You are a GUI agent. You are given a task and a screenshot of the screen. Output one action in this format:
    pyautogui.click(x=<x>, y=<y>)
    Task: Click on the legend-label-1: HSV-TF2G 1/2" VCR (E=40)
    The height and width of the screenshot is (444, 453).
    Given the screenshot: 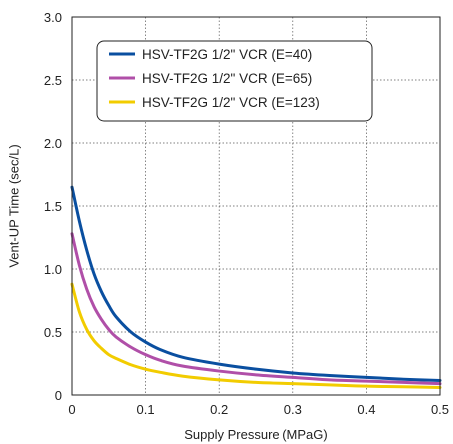 What is the action you would take?
    pyautogui.click(x=227, y=54)
    